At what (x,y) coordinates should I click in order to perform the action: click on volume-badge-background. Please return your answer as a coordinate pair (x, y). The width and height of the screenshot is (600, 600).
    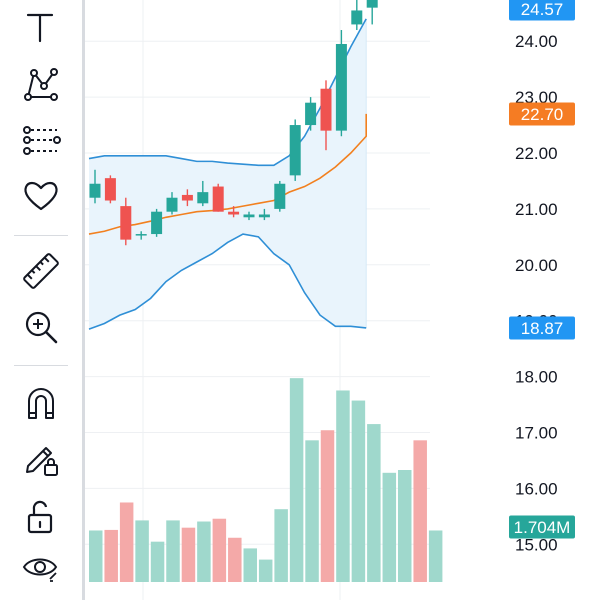
    Looking at the image, I should click on (542, 527).